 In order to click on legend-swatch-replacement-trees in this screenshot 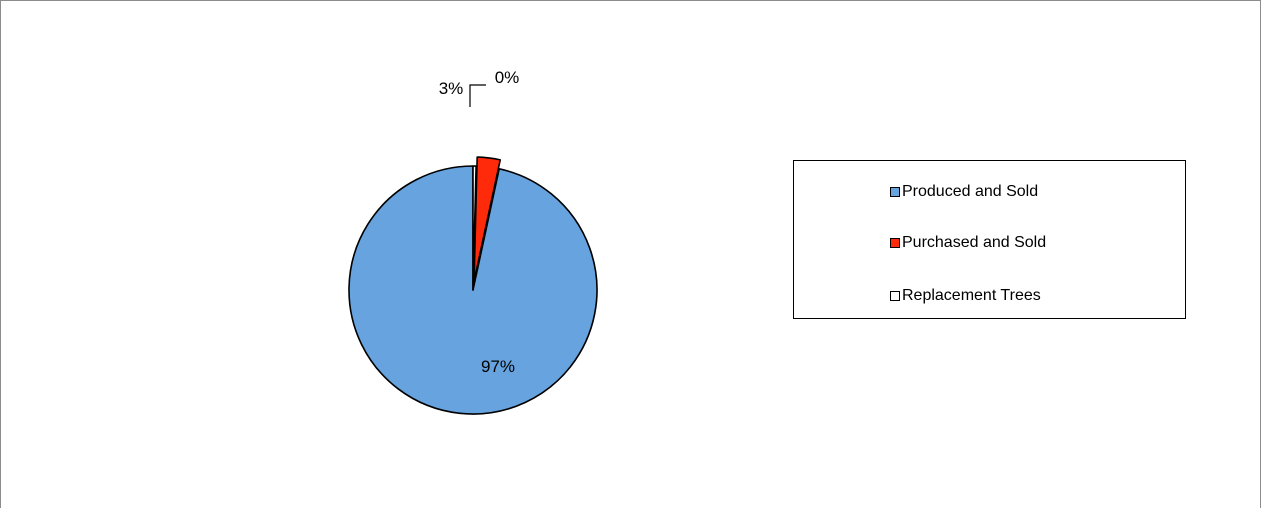, I will do `click(895, 296)`.